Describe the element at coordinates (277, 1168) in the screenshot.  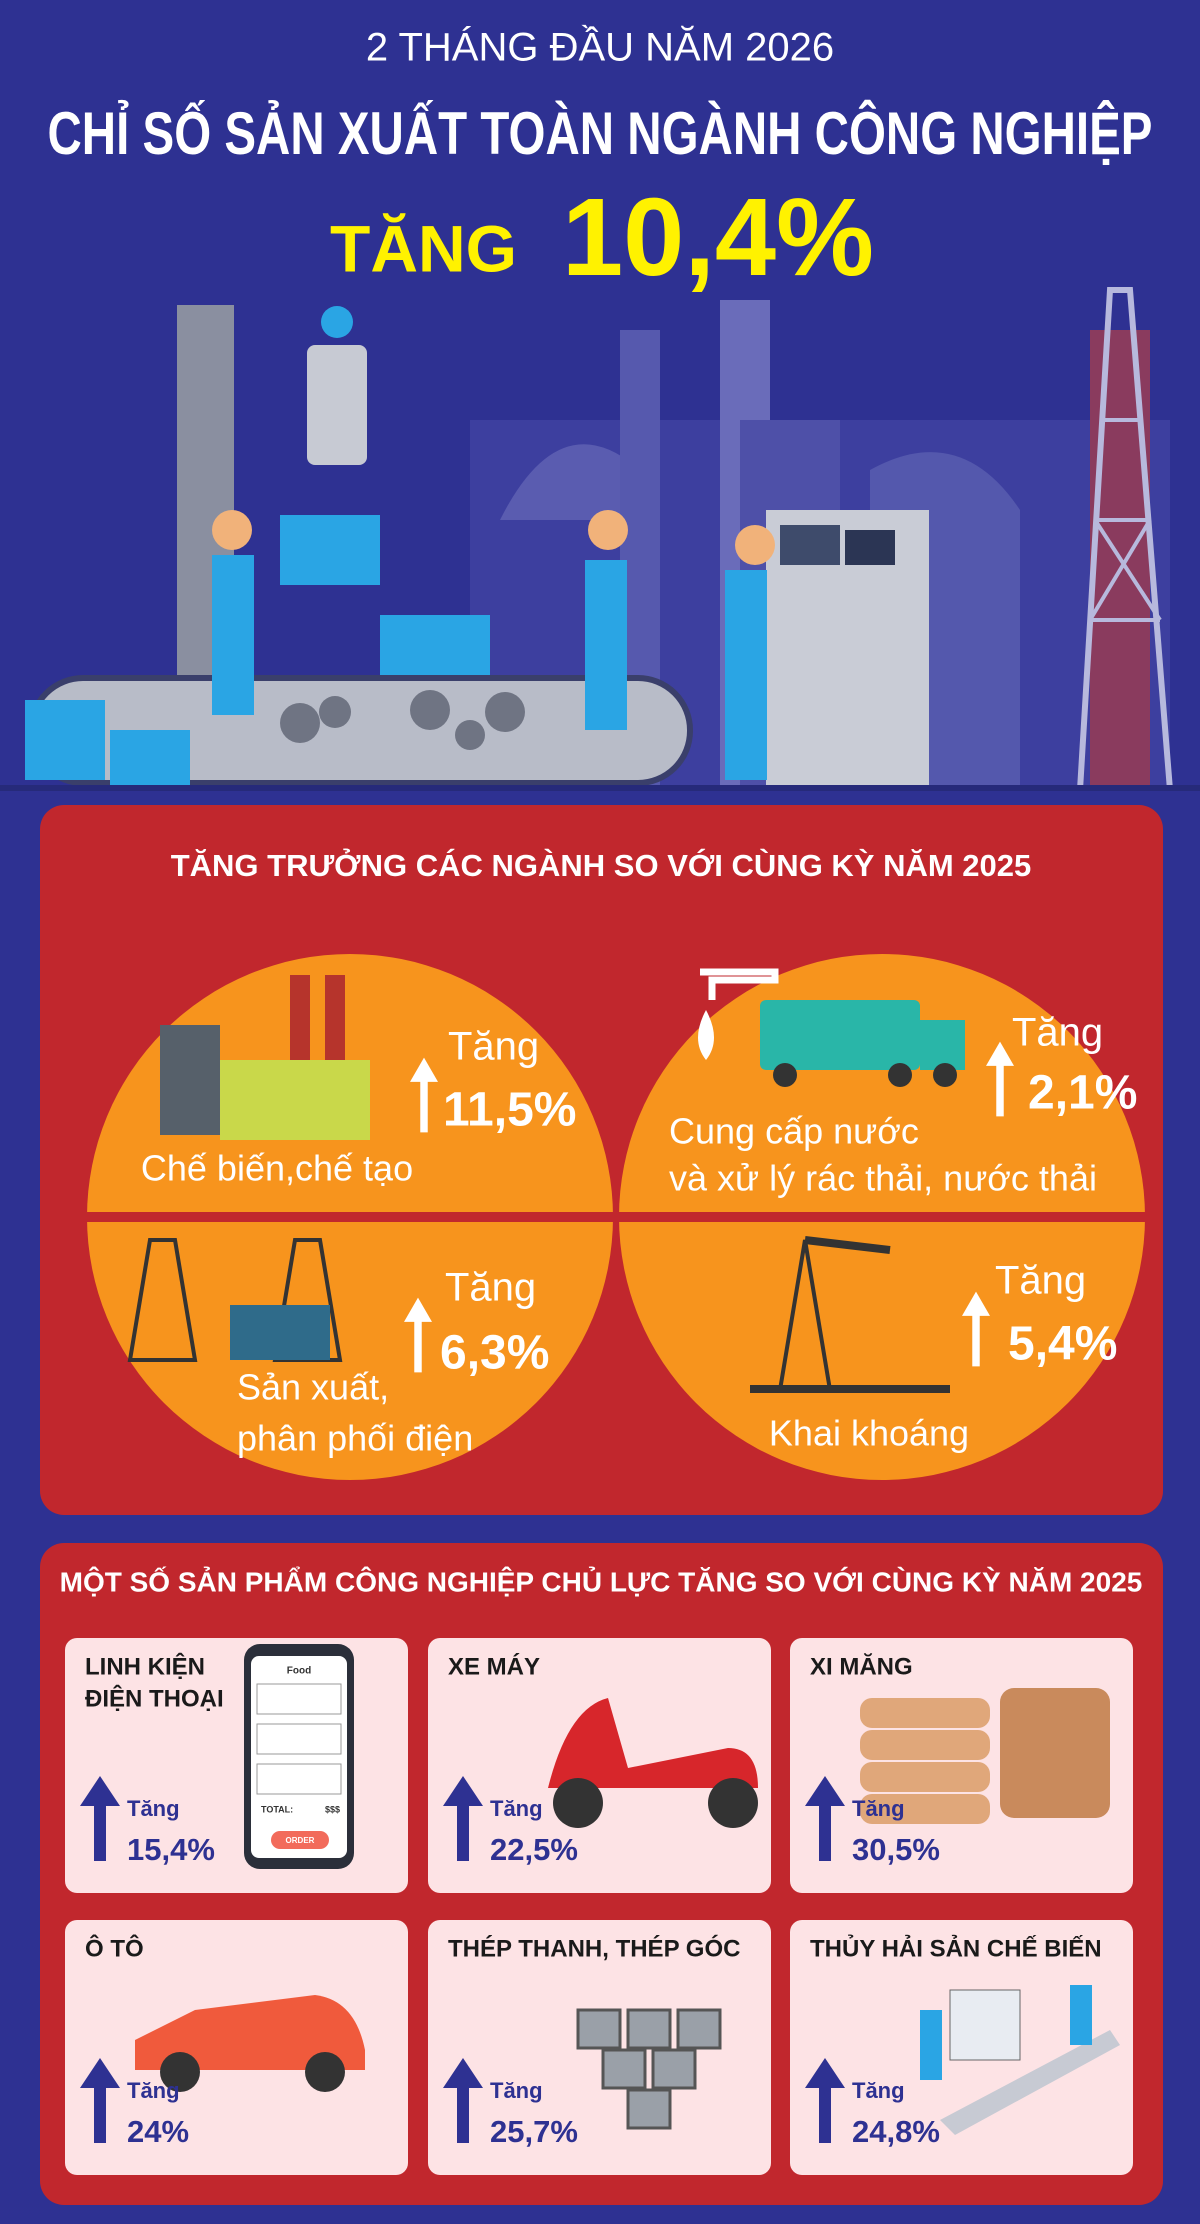
I see `sector-name: Chế biến,chế tạo` at that location.